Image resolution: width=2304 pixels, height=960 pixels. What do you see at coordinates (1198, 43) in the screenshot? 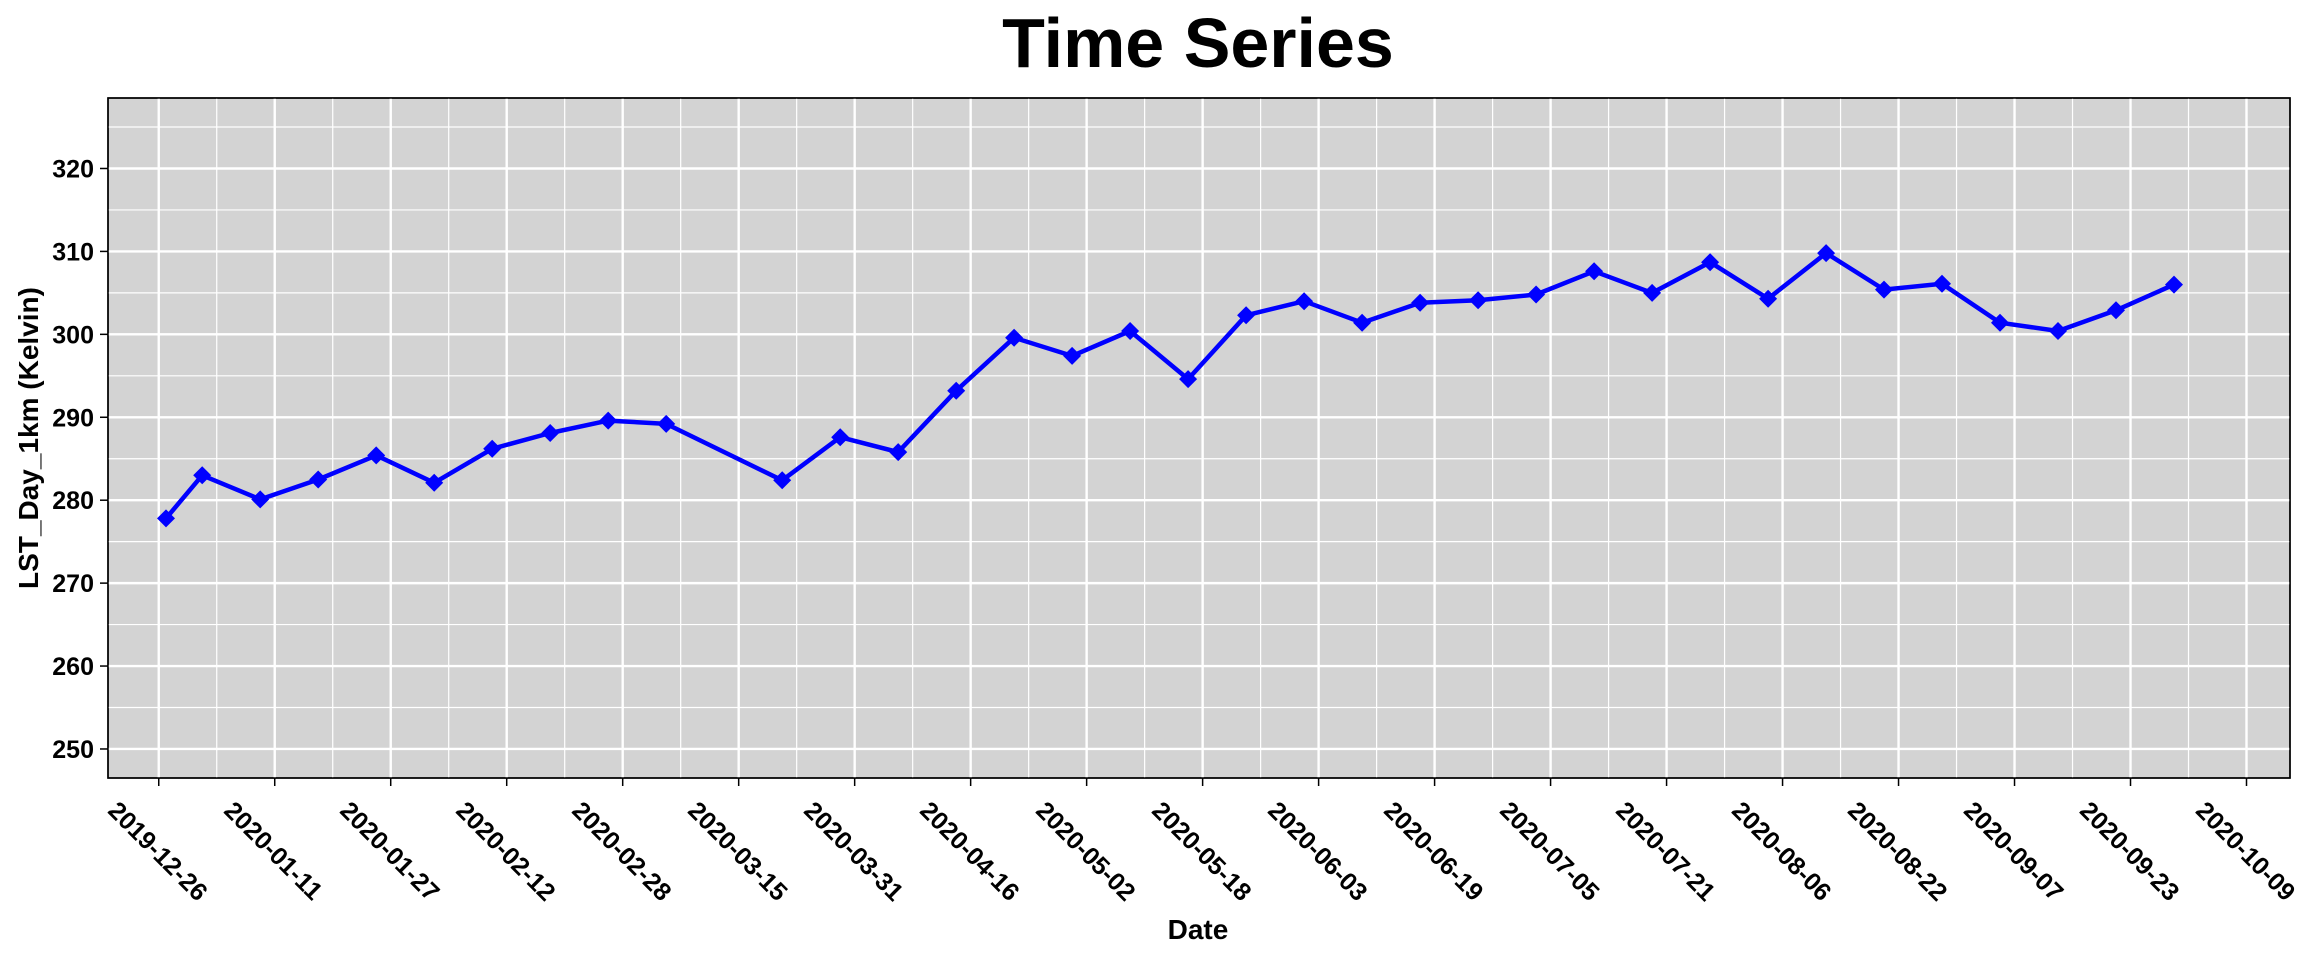
I see `chart-title: Time Series` at bounding box center [1198, 43].